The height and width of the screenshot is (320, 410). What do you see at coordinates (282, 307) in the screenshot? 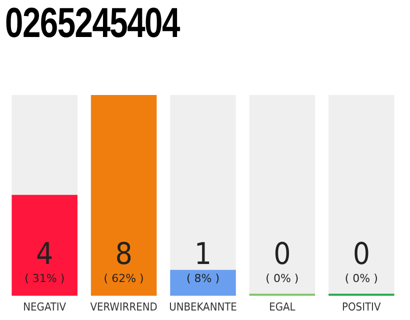
I see `x-tick-label: EGAL` at bounding box center [282, 307].